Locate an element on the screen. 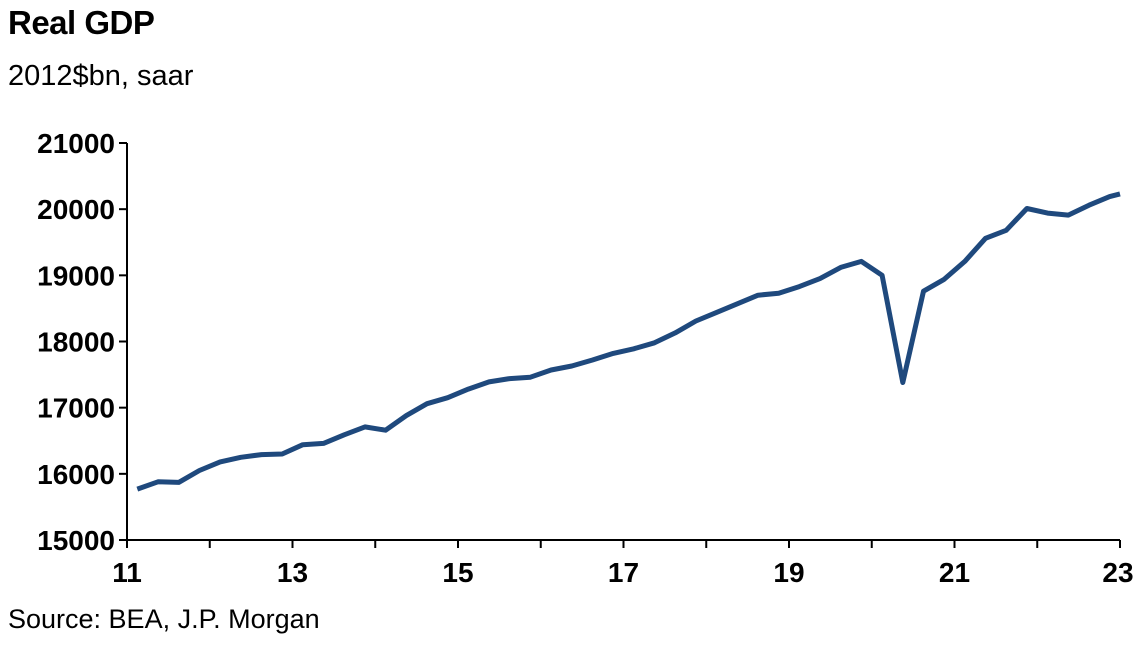 The width and height of the screenshot is (1148, 646). chart-subtitle: 2012$bn, saar is located at coordinates (101, 76).